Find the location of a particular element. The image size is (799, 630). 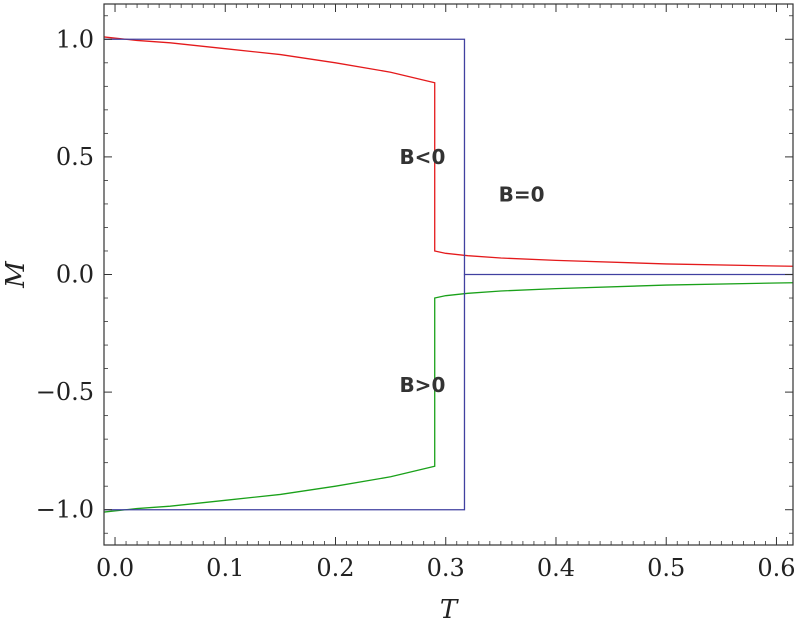

x-tick-label: 0.6 is located at coordinates (776, 568).